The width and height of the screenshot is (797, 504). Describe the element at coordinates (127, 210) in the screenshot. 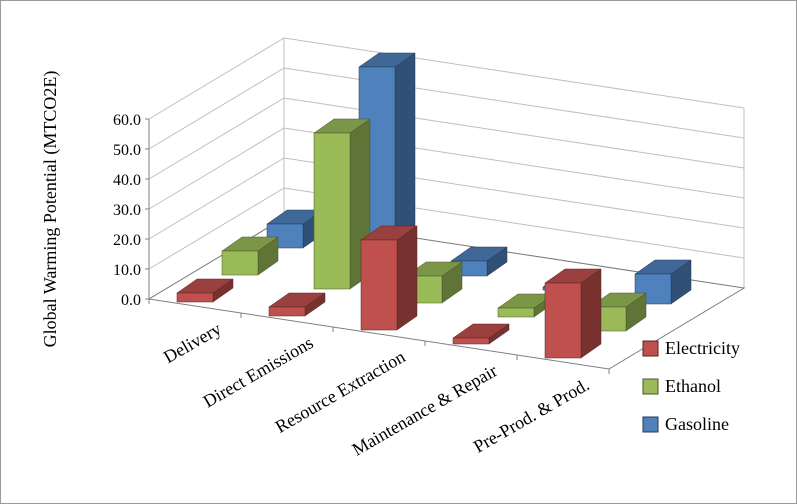

I see `y-tick-label: 30.0` at that location.